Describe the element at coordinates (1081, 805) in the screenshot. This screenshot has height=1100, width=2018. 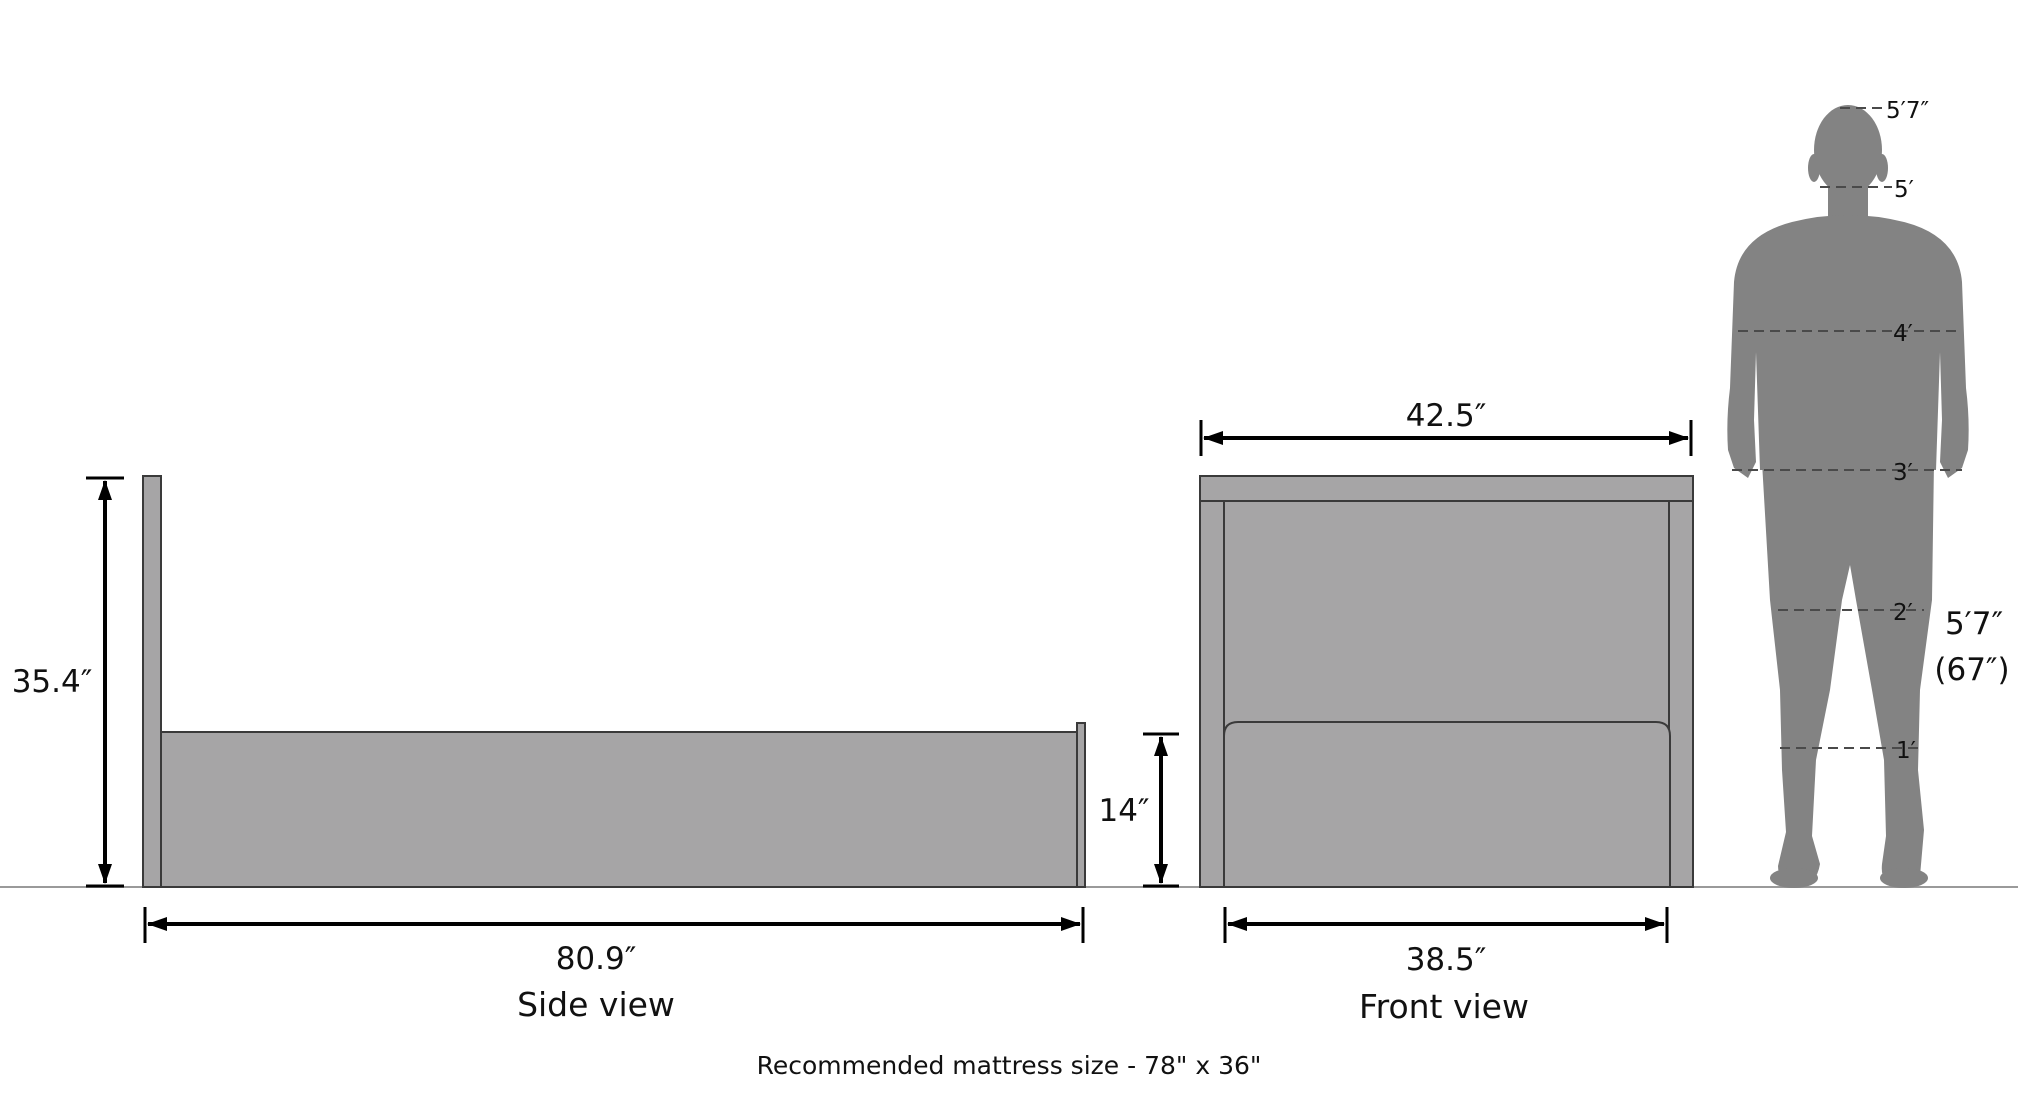
I see `side-footboard-post` at that location.